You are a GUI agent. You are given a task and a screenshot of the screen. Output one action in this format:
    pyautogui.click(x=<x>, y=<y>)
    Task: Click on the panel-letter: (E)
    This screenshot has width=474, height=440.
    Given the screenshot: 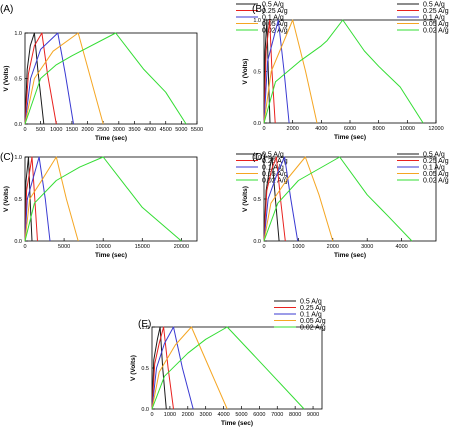 What is the action you would take?
    pyautogui.click(x=144, y=324)
    